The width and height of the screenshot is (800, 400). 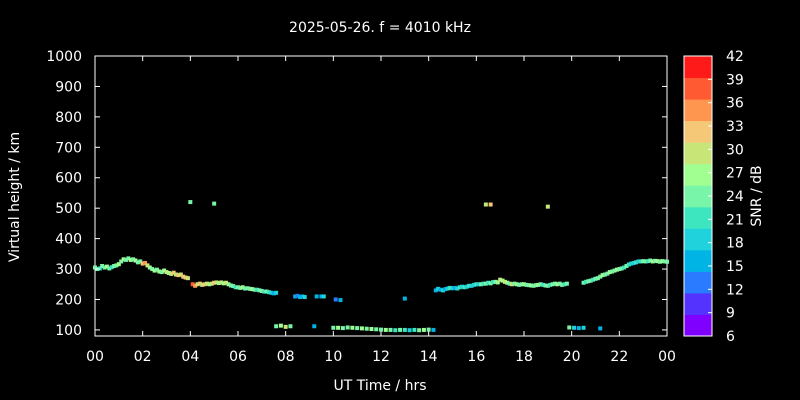 What do you see at coordinates (730, 337) in the screenshot?
I see `colorbar-tick-label: 6` at bounding box center [730, 337].